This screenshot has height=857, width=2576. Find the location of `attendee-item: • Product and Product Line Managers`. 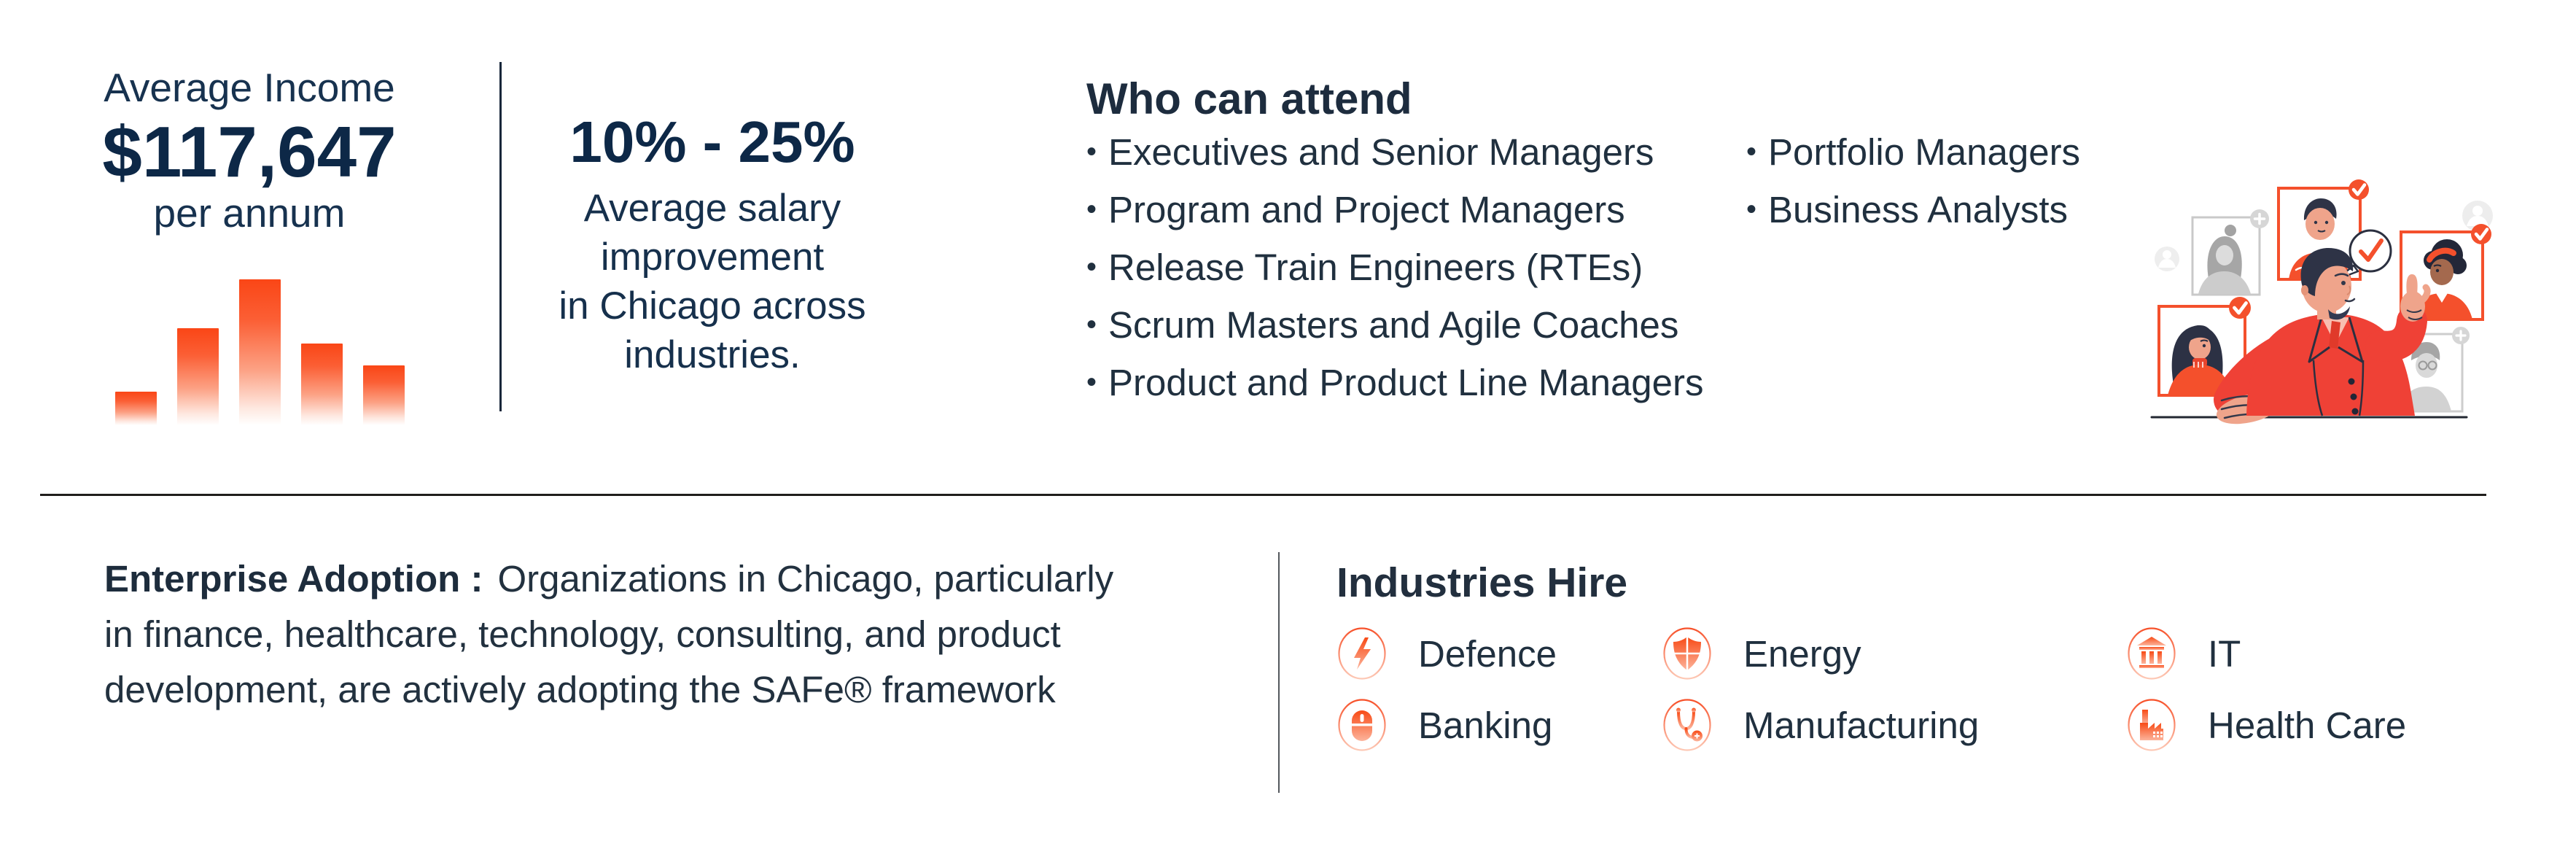

attendee-item: • Product and Product Line Managers is located at coordinates (1395, 382).